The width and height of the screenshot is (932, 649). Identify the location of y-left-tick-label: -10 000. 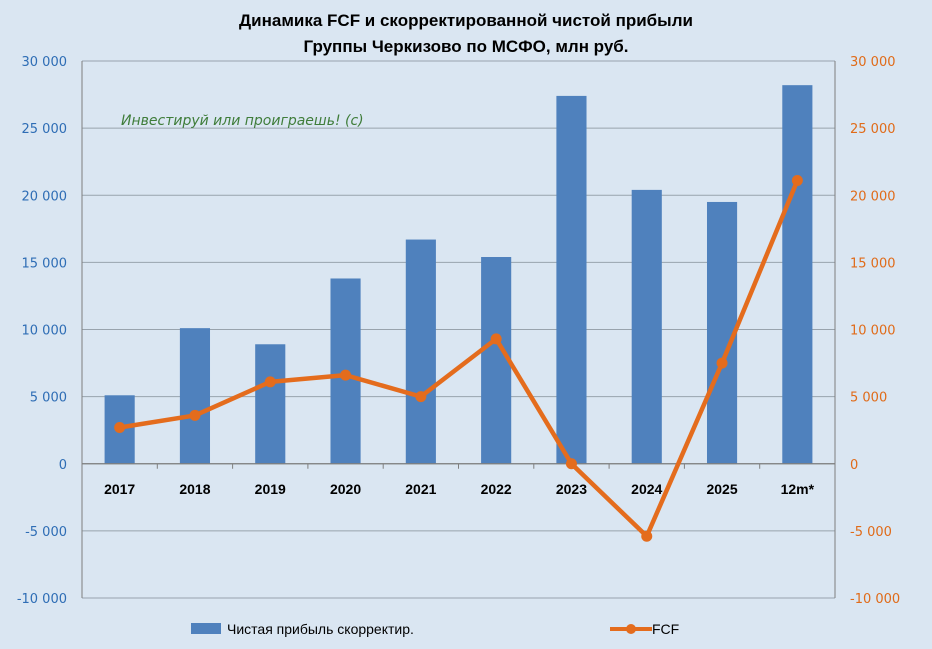
(42, 599).